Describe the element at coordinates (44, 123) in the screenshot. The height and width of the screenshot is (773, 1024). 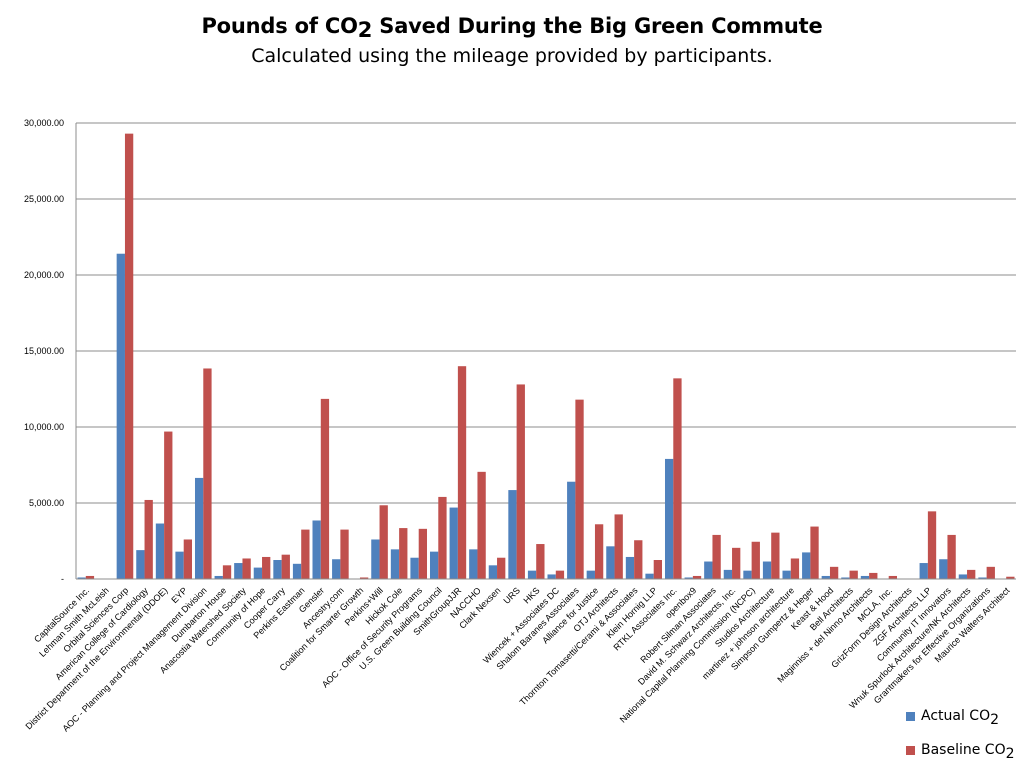
I see `y-tick-label: 30,000.00` at that location.